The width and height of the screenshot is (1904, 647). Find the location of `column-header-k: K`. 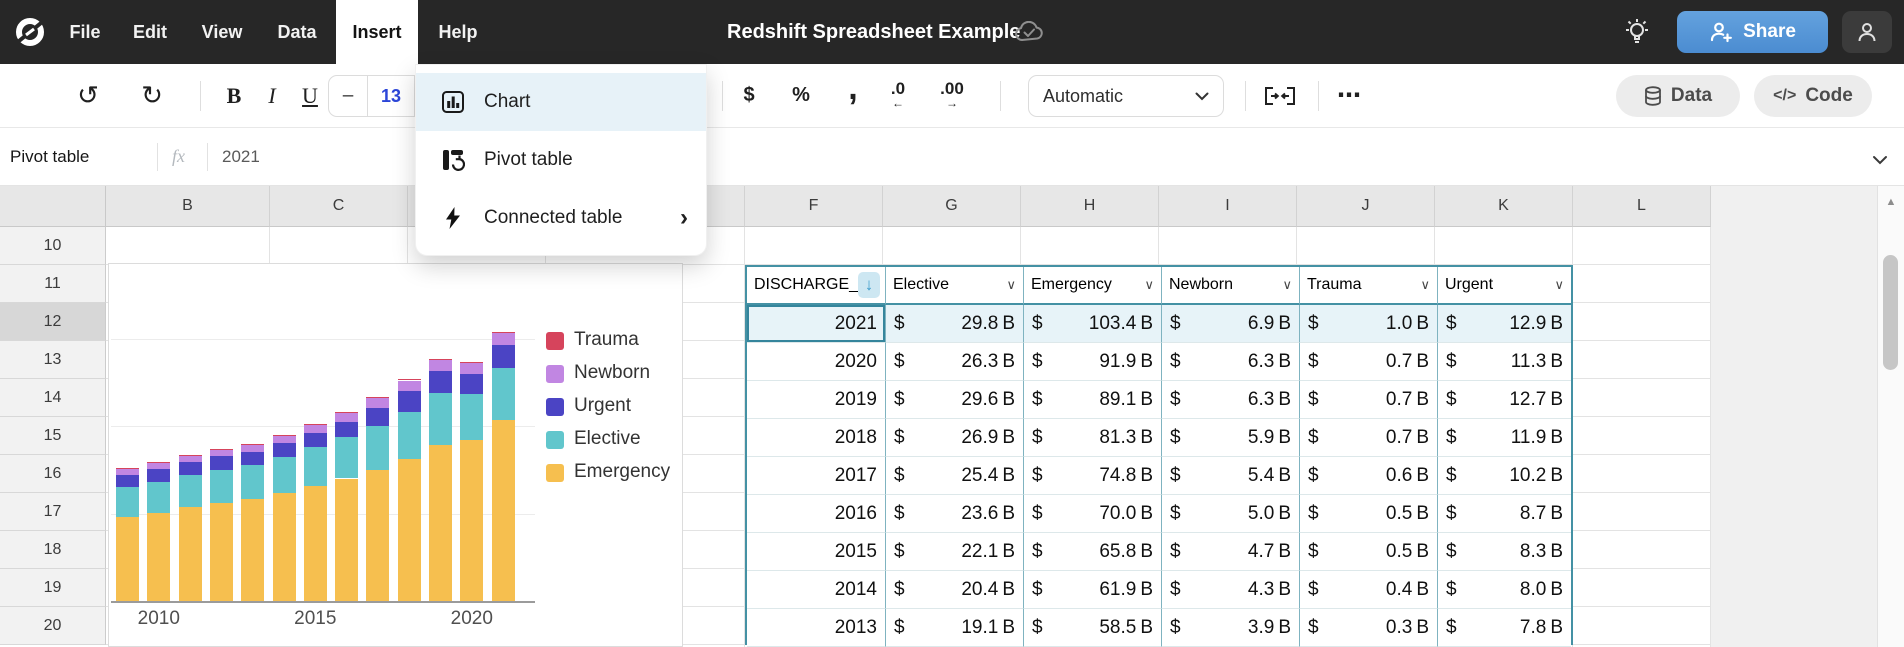

column-header-k: K is located at coordinates (1504, 206).